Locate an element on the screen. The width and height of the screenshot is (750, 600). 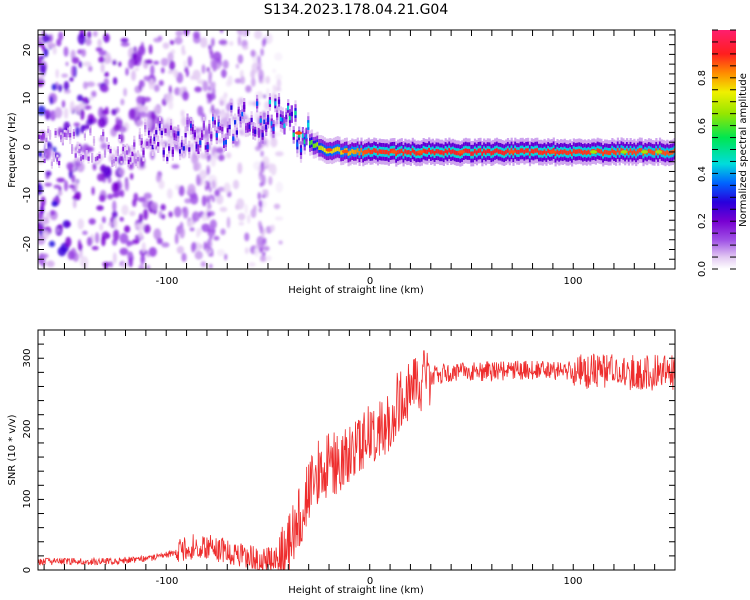
spectrogram-ytick-label: -10 is located at coordinates (27, 195).